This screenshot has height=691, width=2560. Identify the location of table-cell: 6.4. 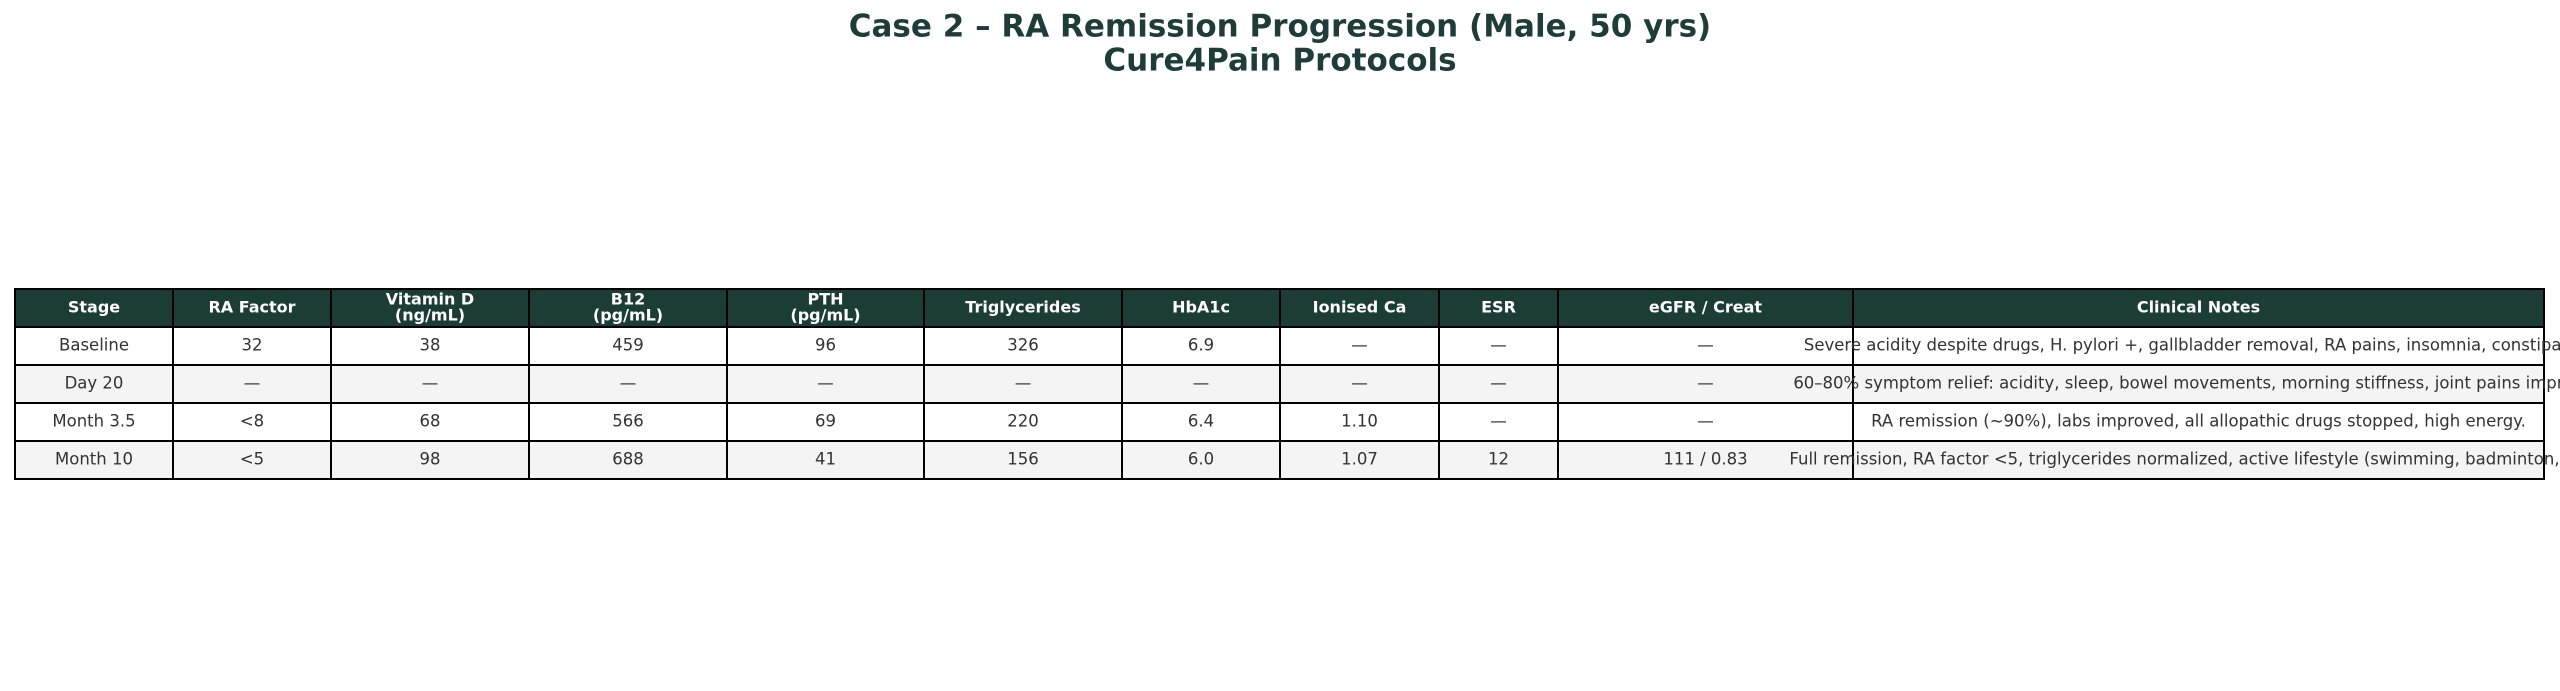
(1201, 421).